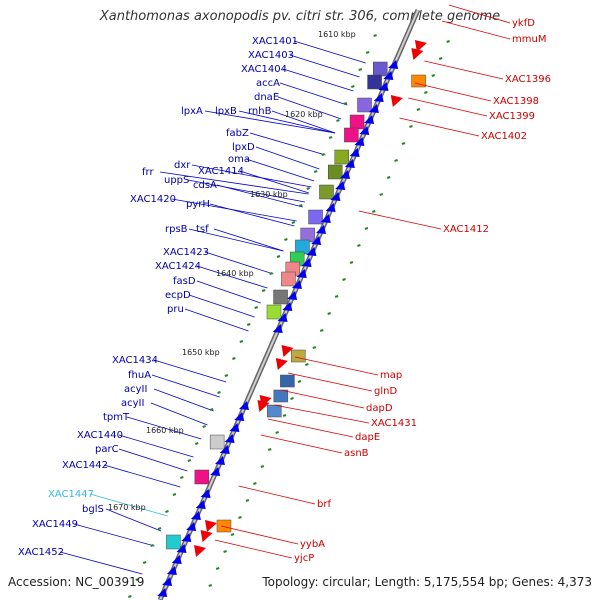  What do you see at coordinates (192, 111) in the screenshot?
I see `gene-label-lpxa: lpxA` at bounding box center [192, 111].